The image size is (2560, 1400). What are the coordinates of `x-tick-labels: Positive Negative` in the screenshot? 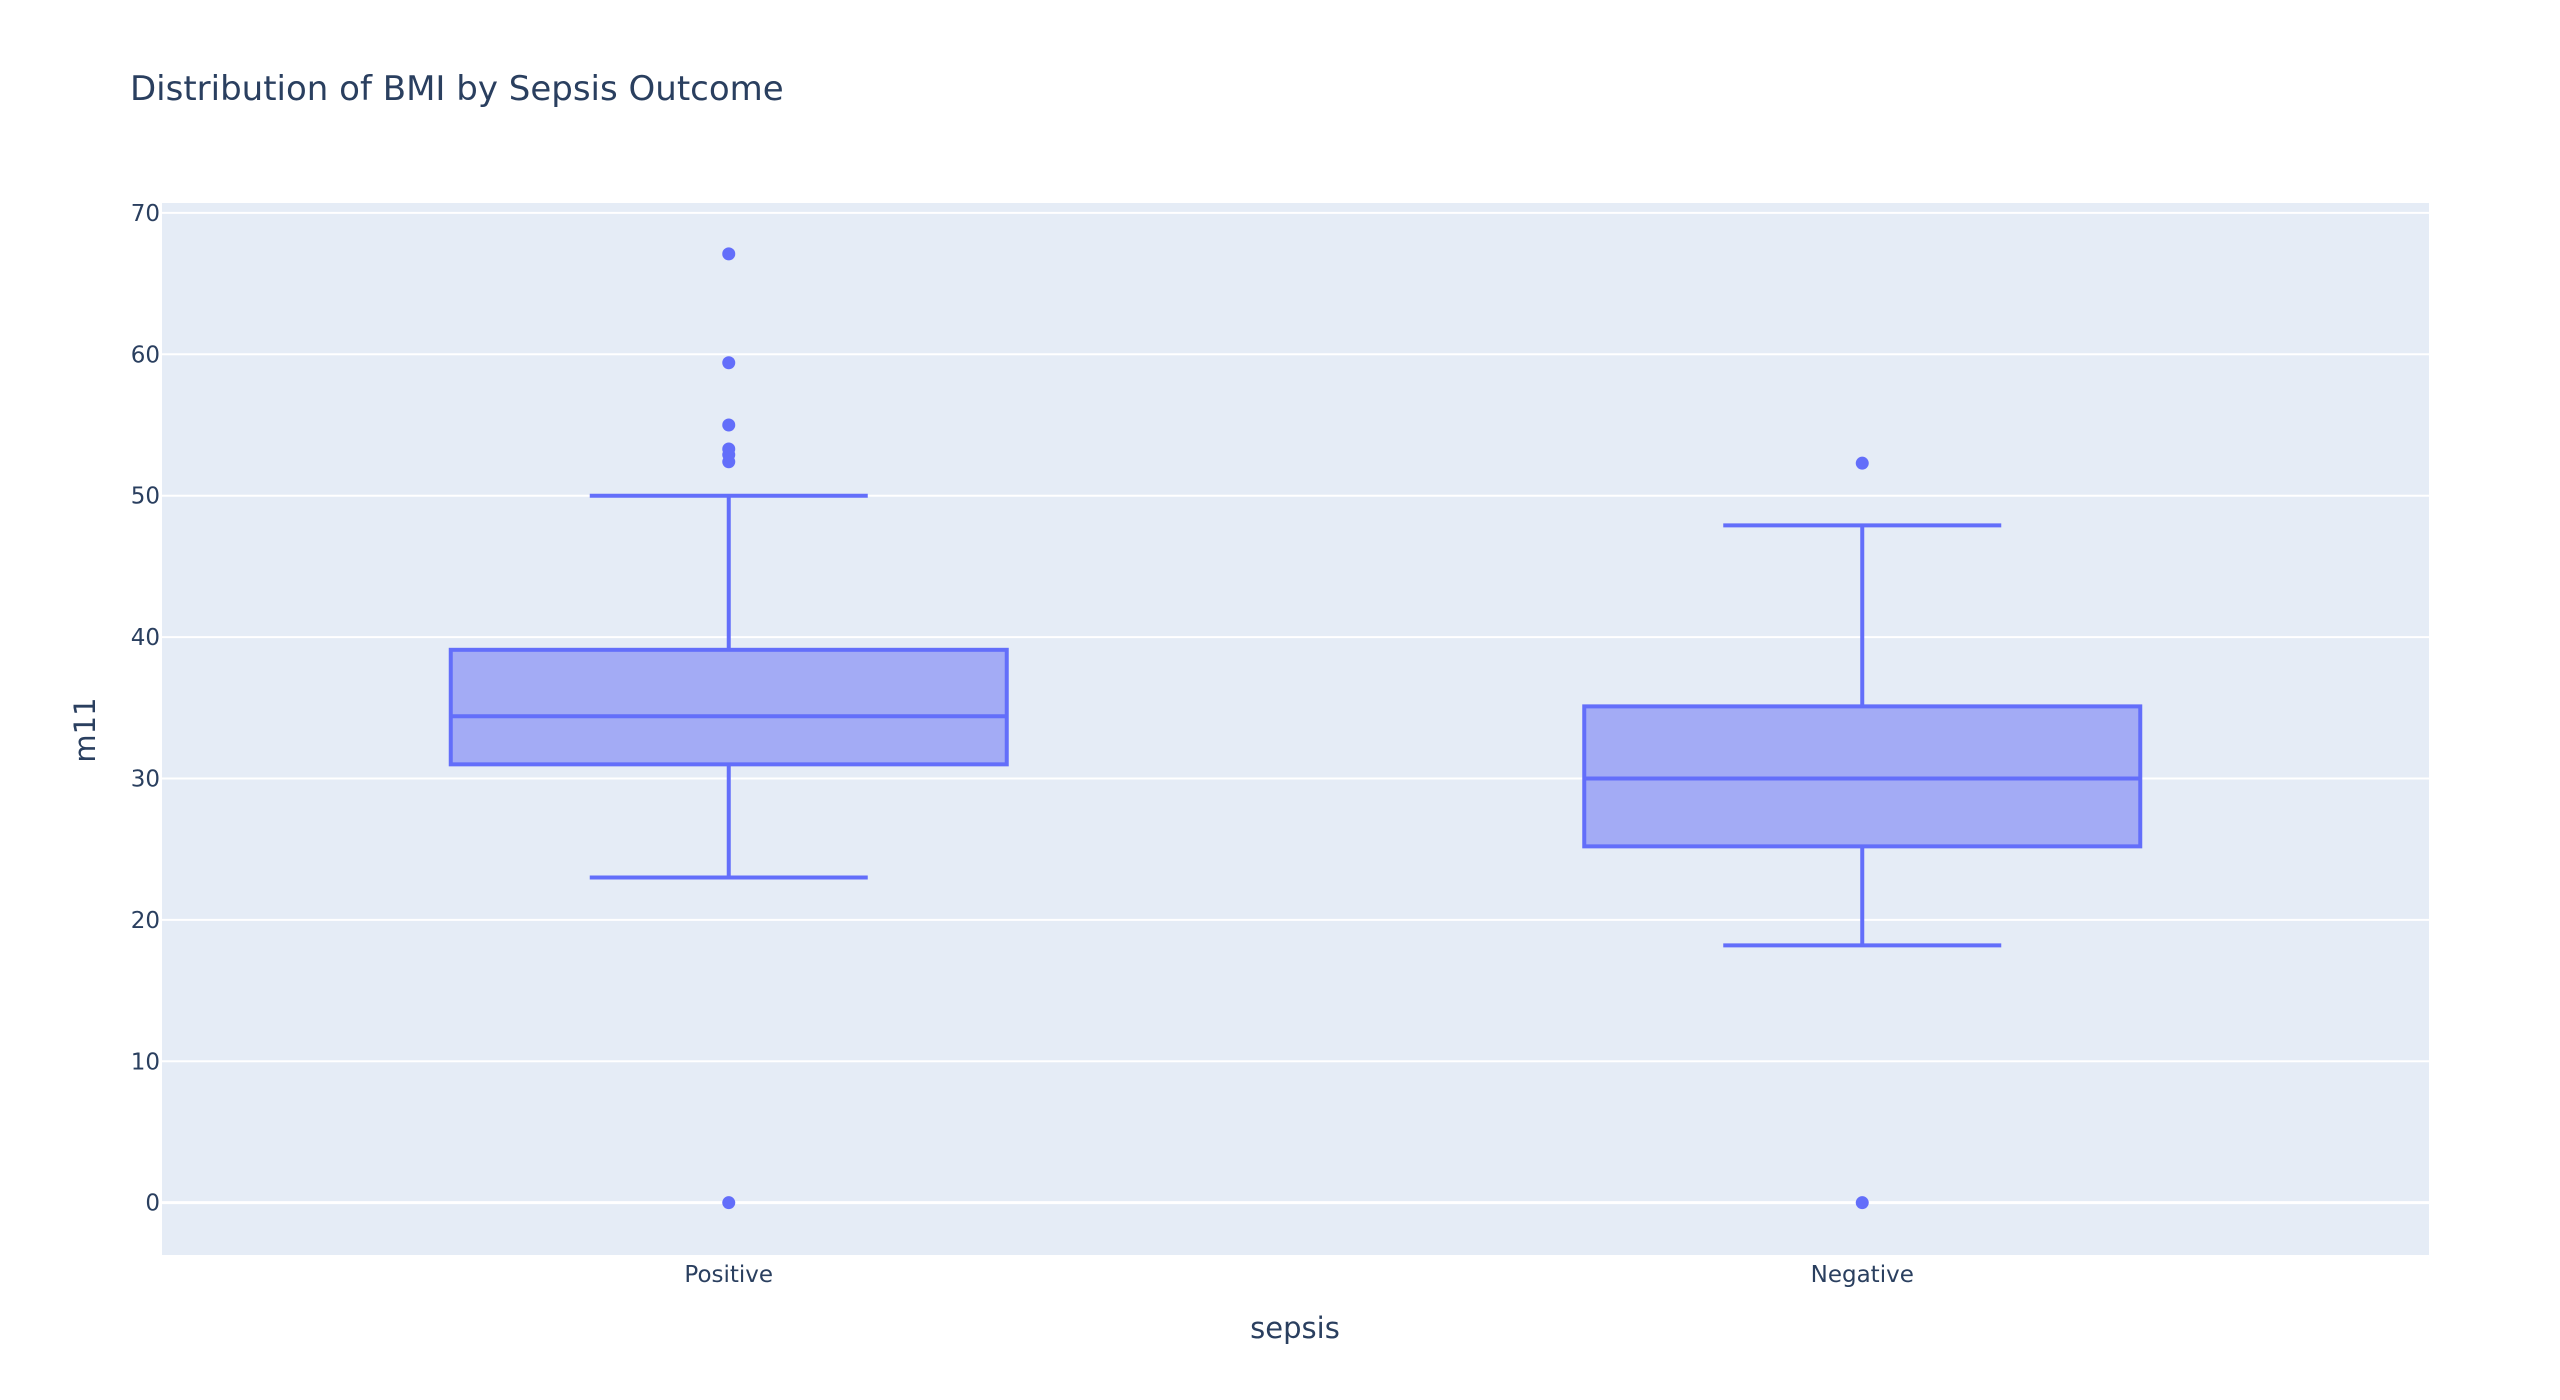 It's located at (1298, 1275).